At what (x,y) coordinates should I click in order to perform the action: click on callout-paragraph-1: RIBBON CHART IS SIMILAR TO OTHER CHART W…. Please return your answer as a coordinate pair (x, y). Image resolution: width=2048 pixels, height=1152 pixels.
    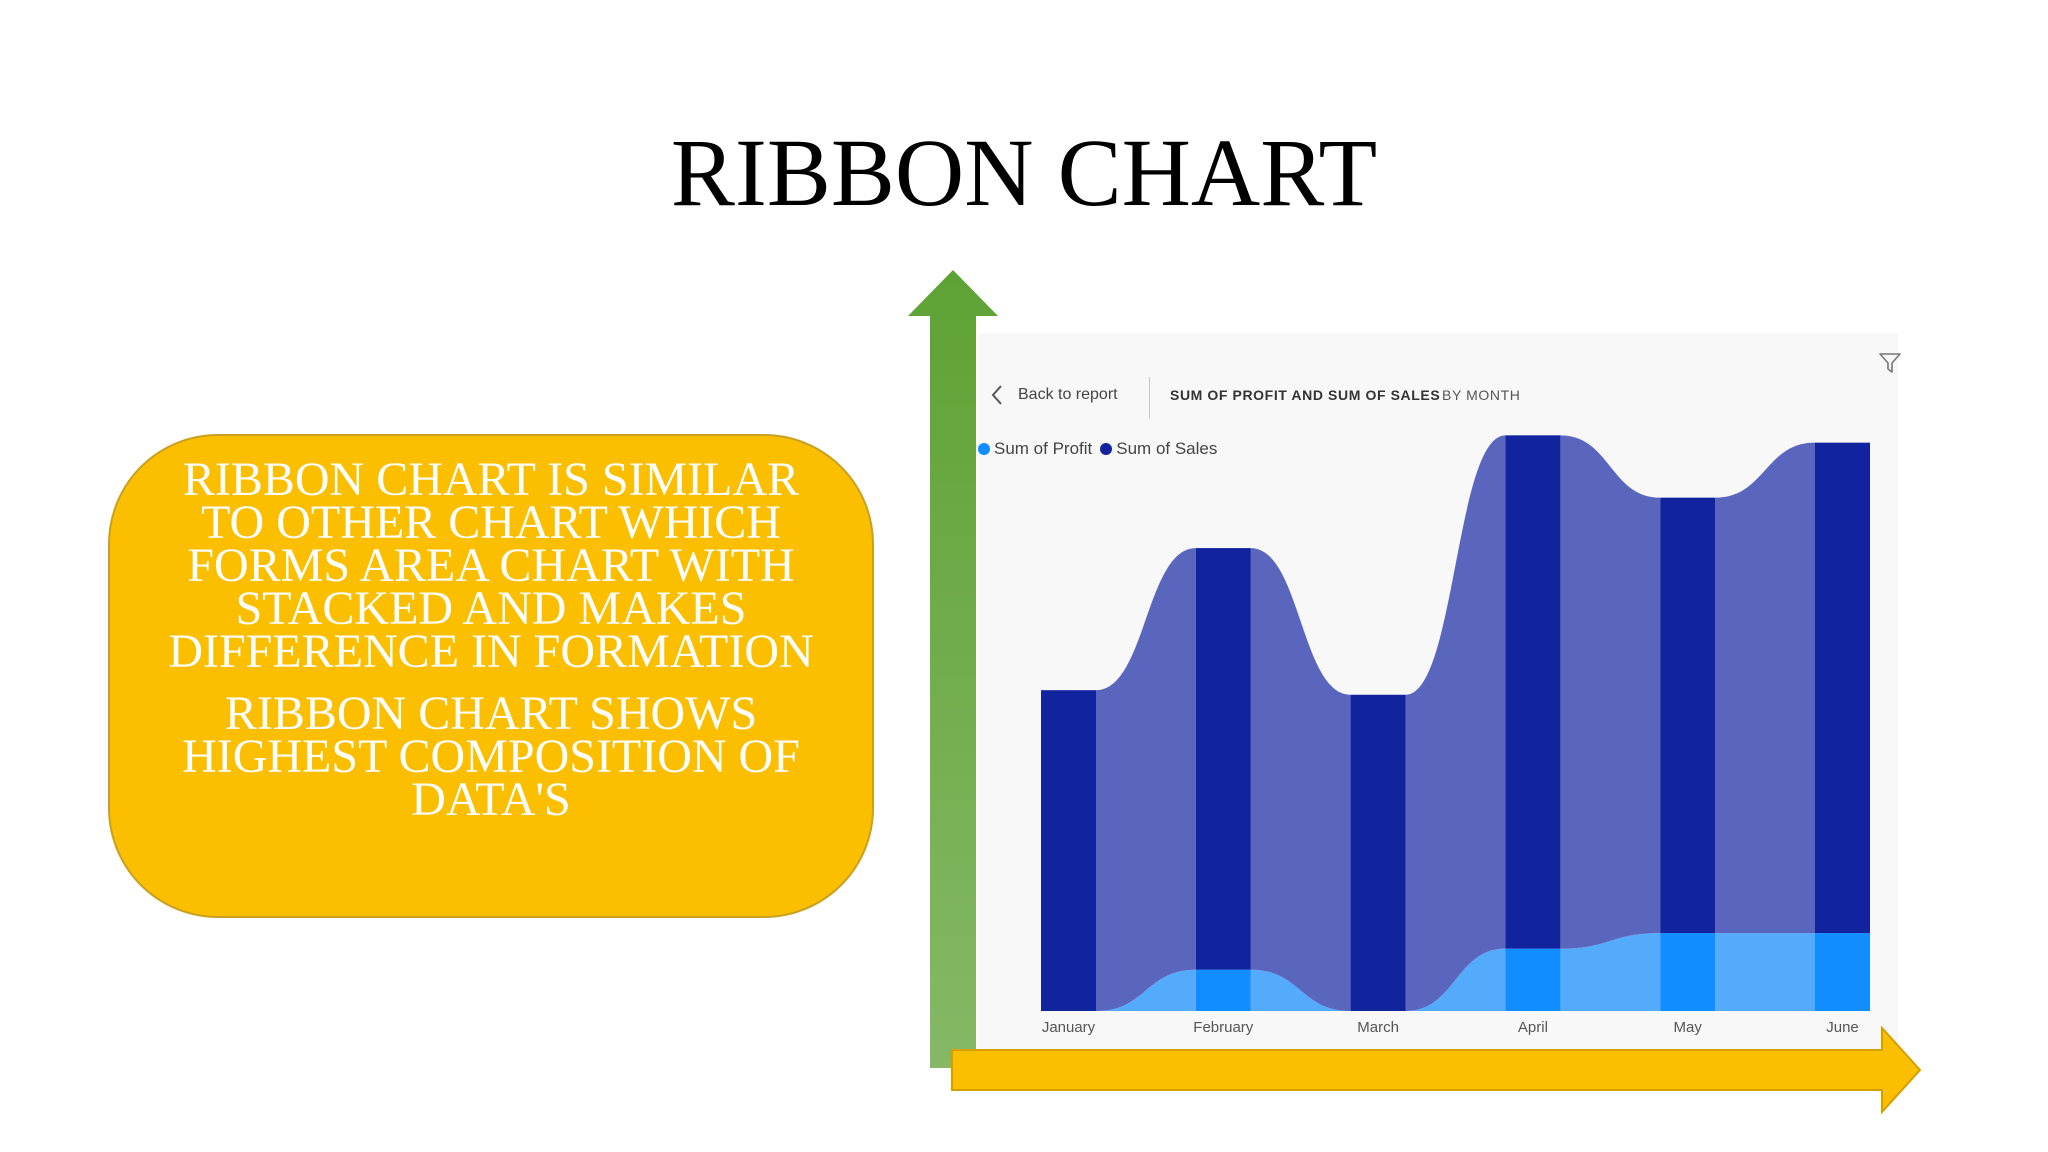
    Looking at the image, I should click on (491, 565).